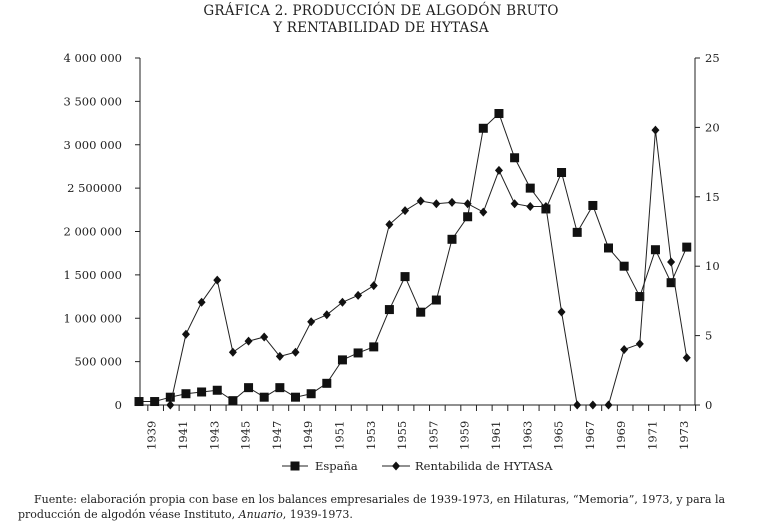 The image size is (762, 525). What do you see at coordinates (336, 466) in the screenshot?
I see `legend-label-espana: España` at bounding box center [336, 466].